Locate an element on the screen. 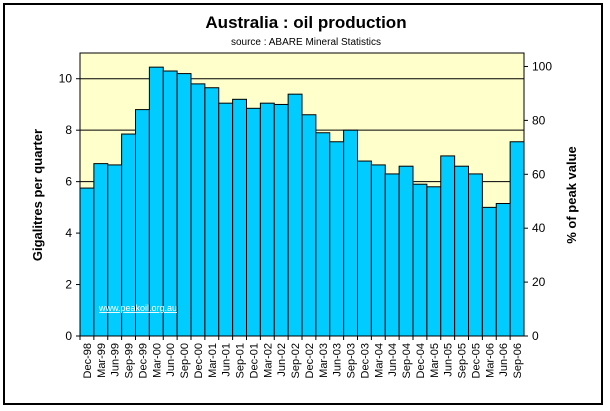 Image resolution: width=610 pixels, height=411 pixels. x-tick-label: Dec-04 is located at coordinates (421, 360).